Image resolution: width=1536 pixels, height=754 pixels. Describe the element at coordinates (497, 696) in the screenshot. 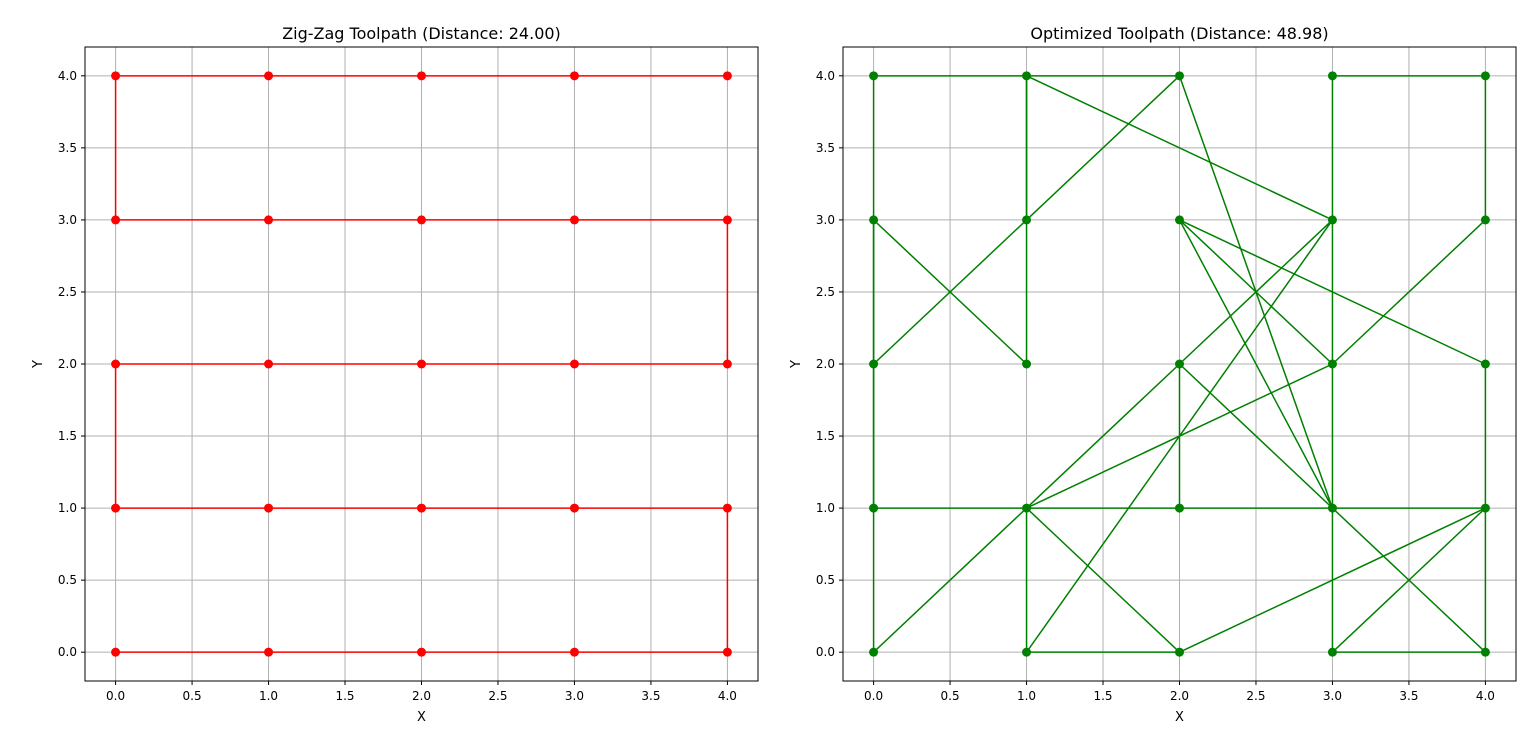

I see `zigzag-xtick-label: 2.5` at that location.